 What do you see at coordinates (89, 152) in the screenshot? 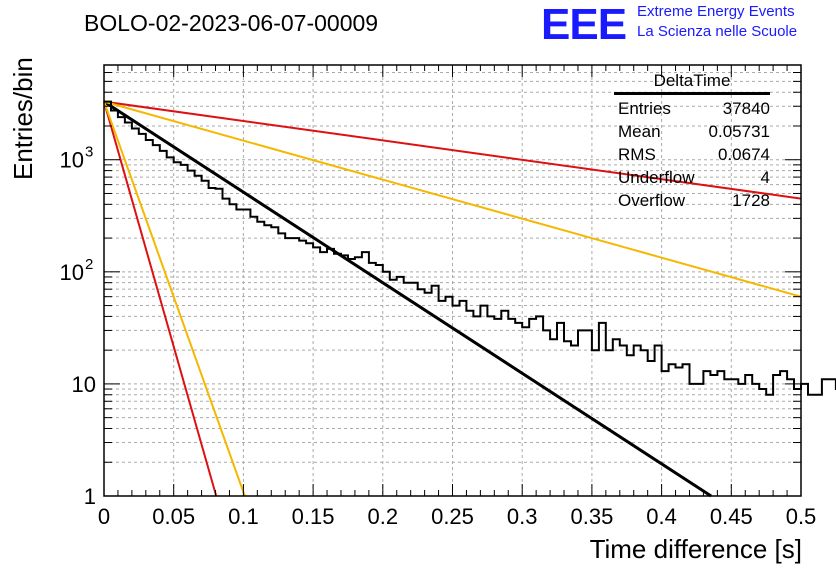
I see `y-tick-exponent: 3` at bounding box center [89, 152].